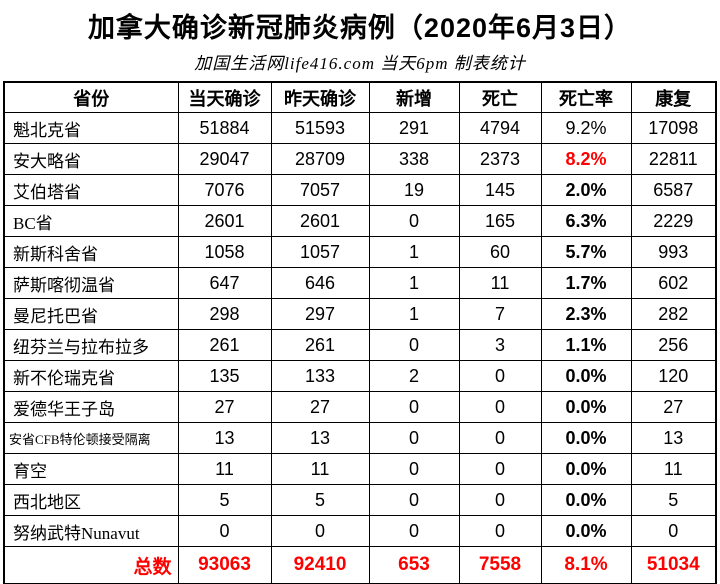 The image size is (720, 584). What do you see at coordinates (414, 128) in the screenshot?
I see `value-cell: 291` at bounding box center [414, 128].